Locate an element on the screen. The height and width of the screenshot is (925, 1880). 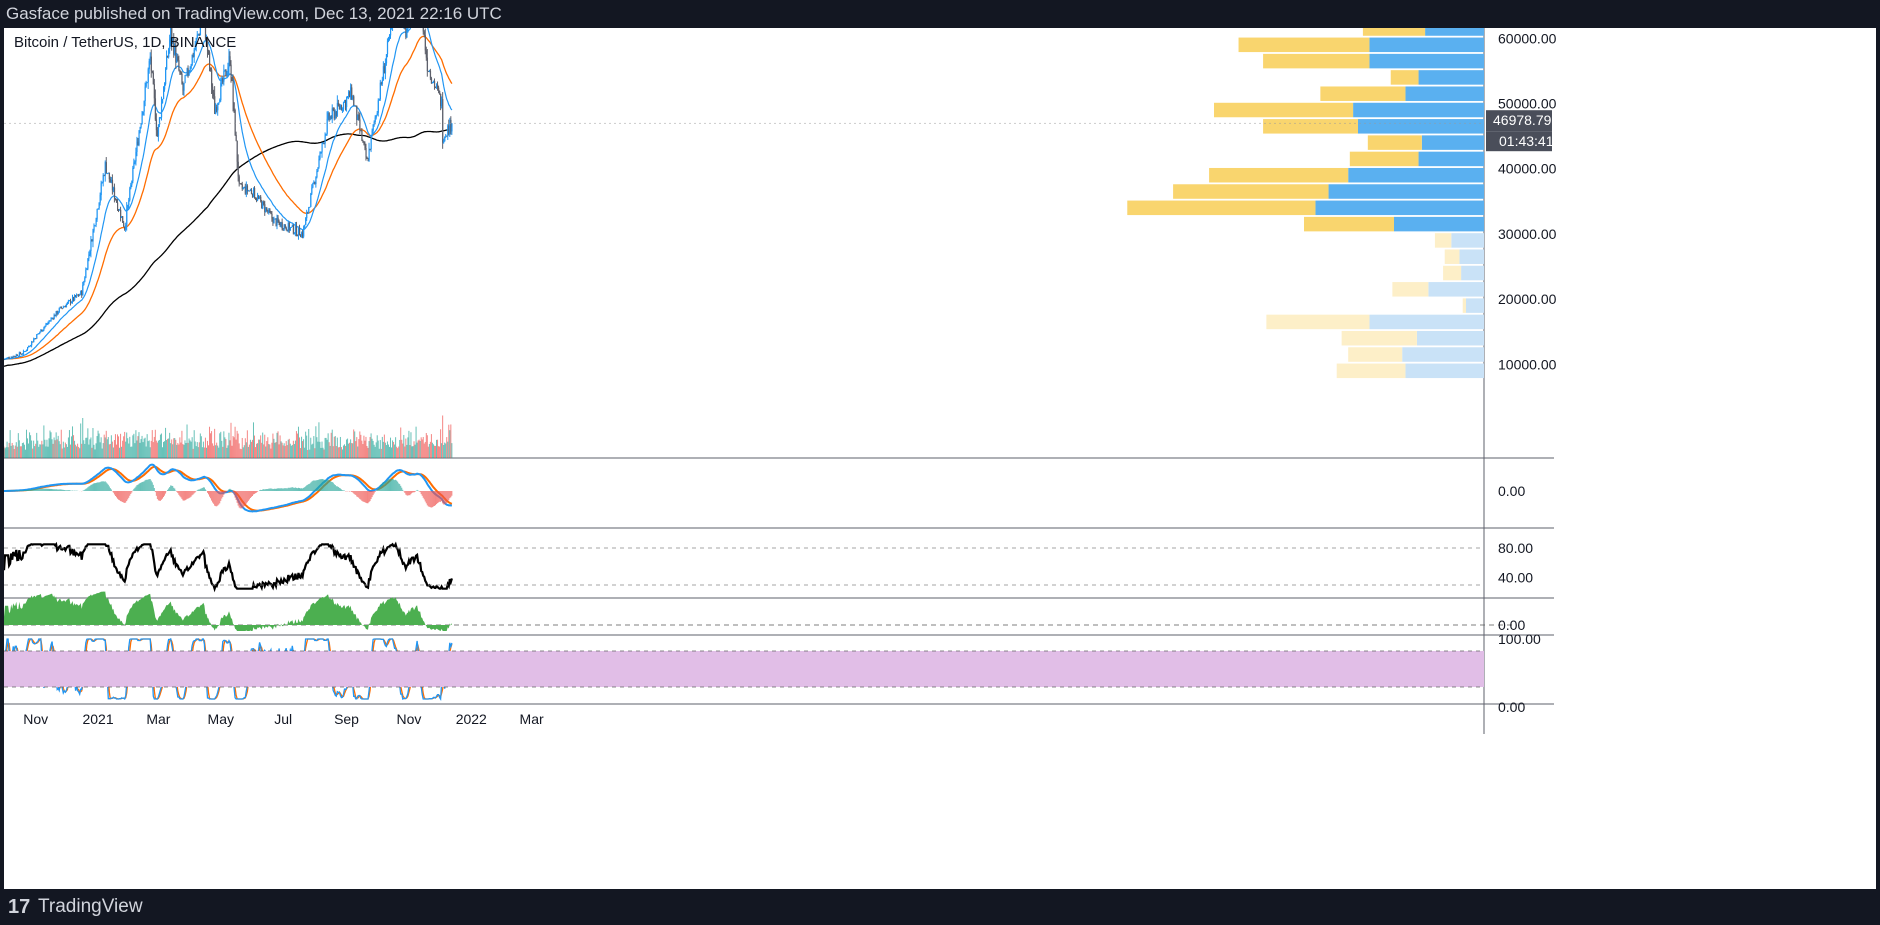
candles is located at coordinates (228, 180).